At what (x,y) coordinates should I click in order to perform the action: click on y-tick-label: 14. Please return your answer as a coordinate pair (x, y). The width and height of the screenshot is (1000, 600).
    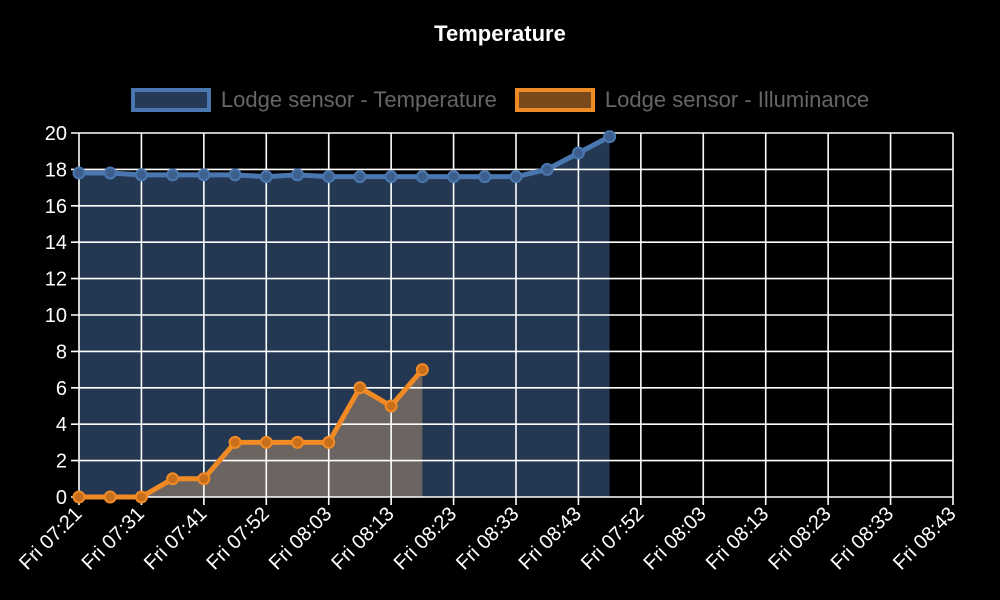
    Looking at the image, I should click on (56, 243).